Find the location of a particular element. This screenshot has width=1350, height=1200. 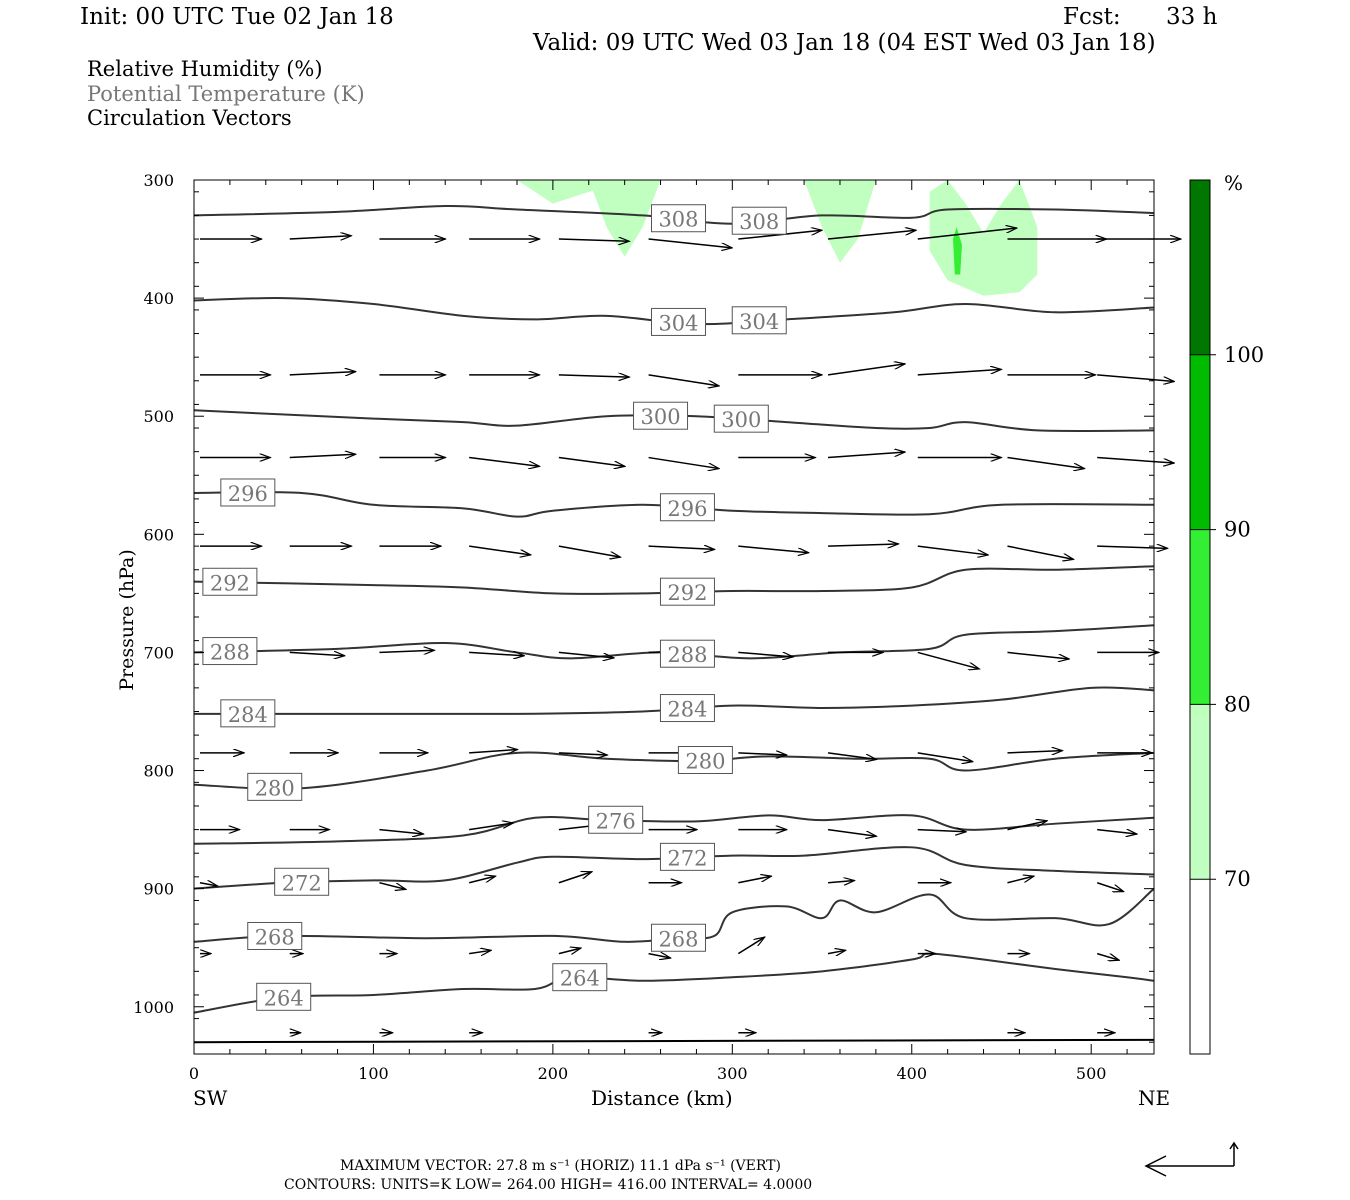

contour-label-300: 300 is located at coordinates (661, 415).